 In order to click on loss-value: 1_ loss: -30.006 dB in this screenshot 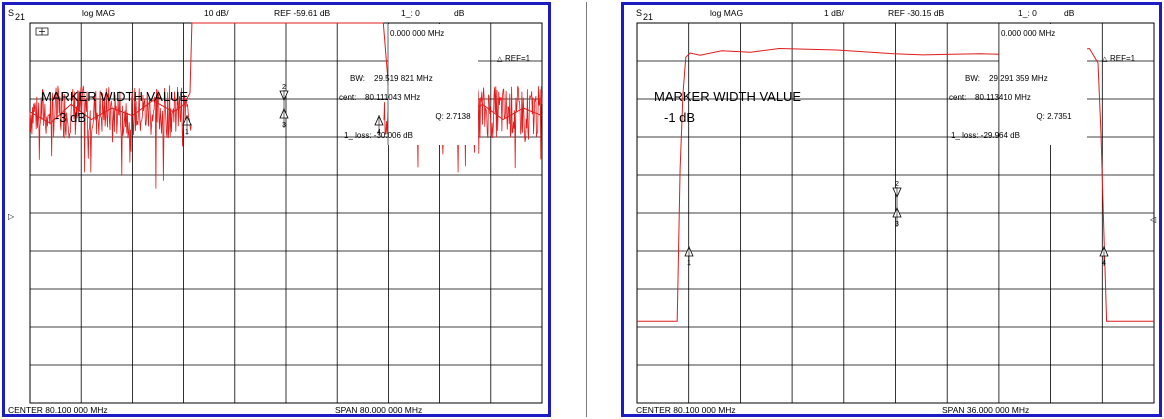, I will do `click(378, 135)`.